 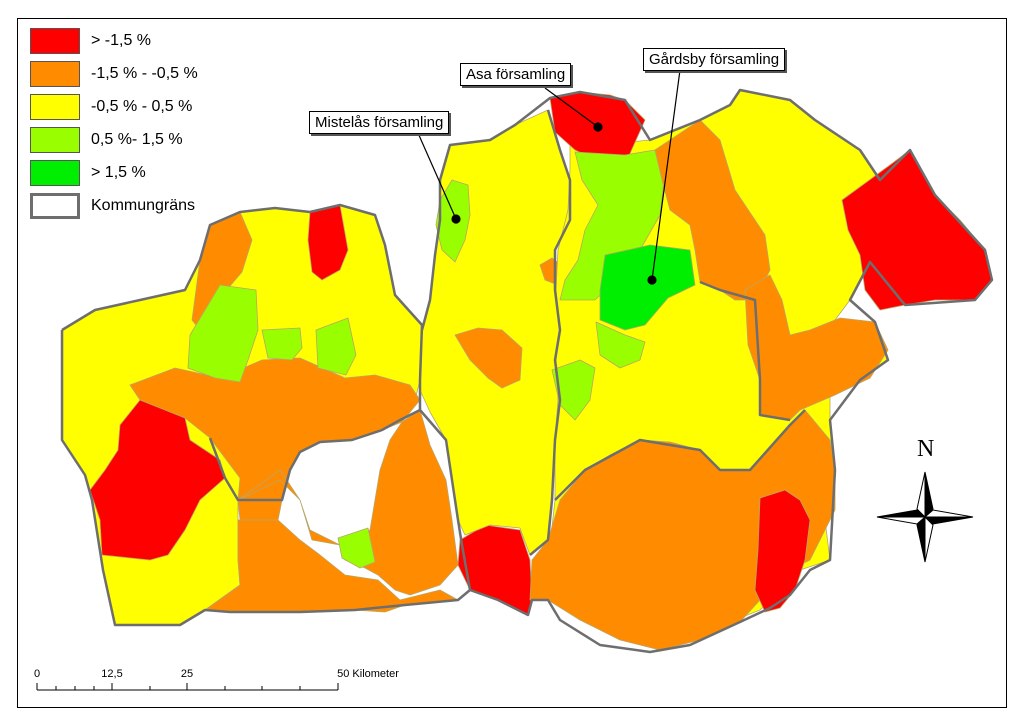 What do you see at coordinates (55, 206) in the screenshot?
I see `legend-boundary-swatch` at bounding box center [55, 206].